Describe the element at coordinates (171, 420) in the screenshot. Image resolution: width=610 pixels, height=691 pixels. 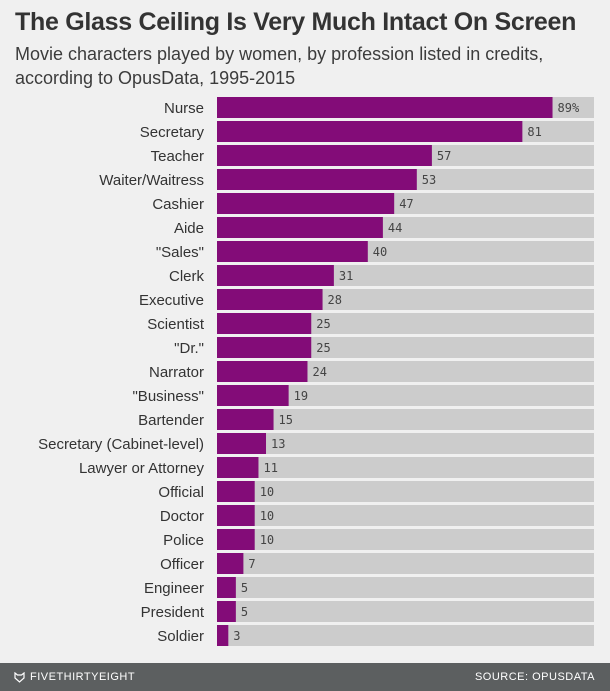
I see `category-label: Bartender` at that location.